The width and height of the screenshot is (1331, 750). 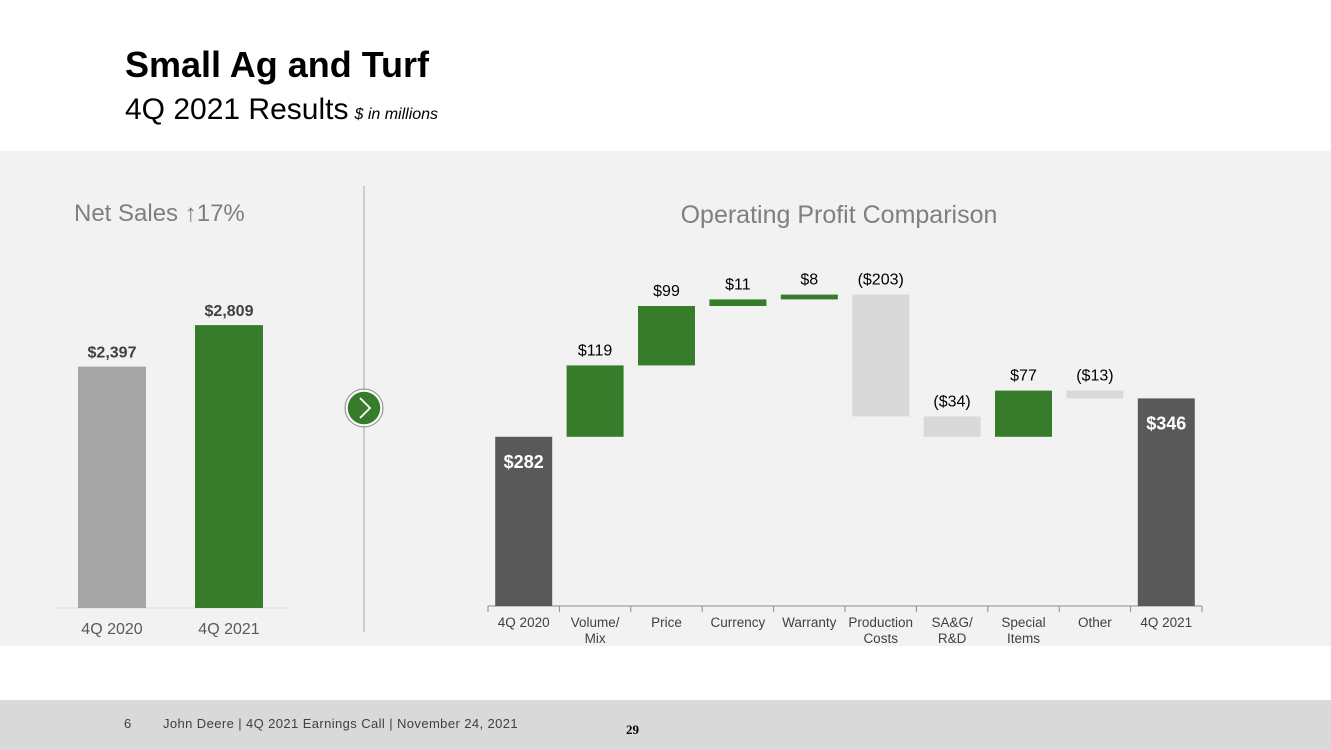 I want to click on net-sales-value-label: $2,809, so click(x=229, y=311).